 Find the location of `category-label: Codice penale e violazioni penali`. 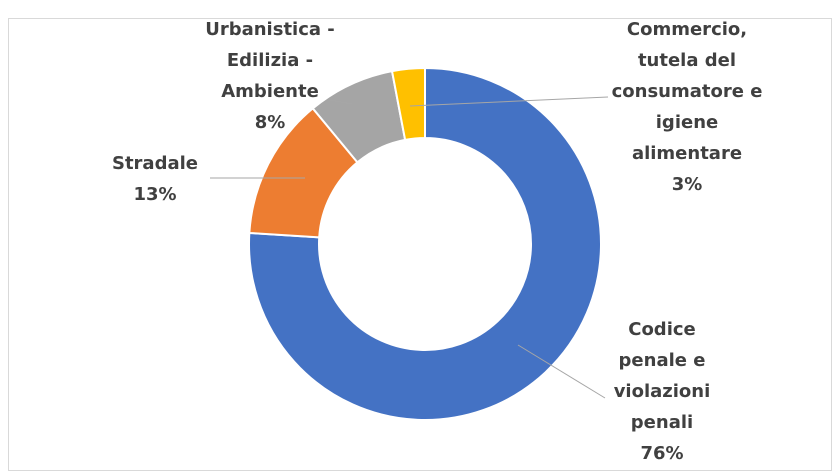

category-label: Codice penale e violazioni penali is located at coordinates (662, 376).